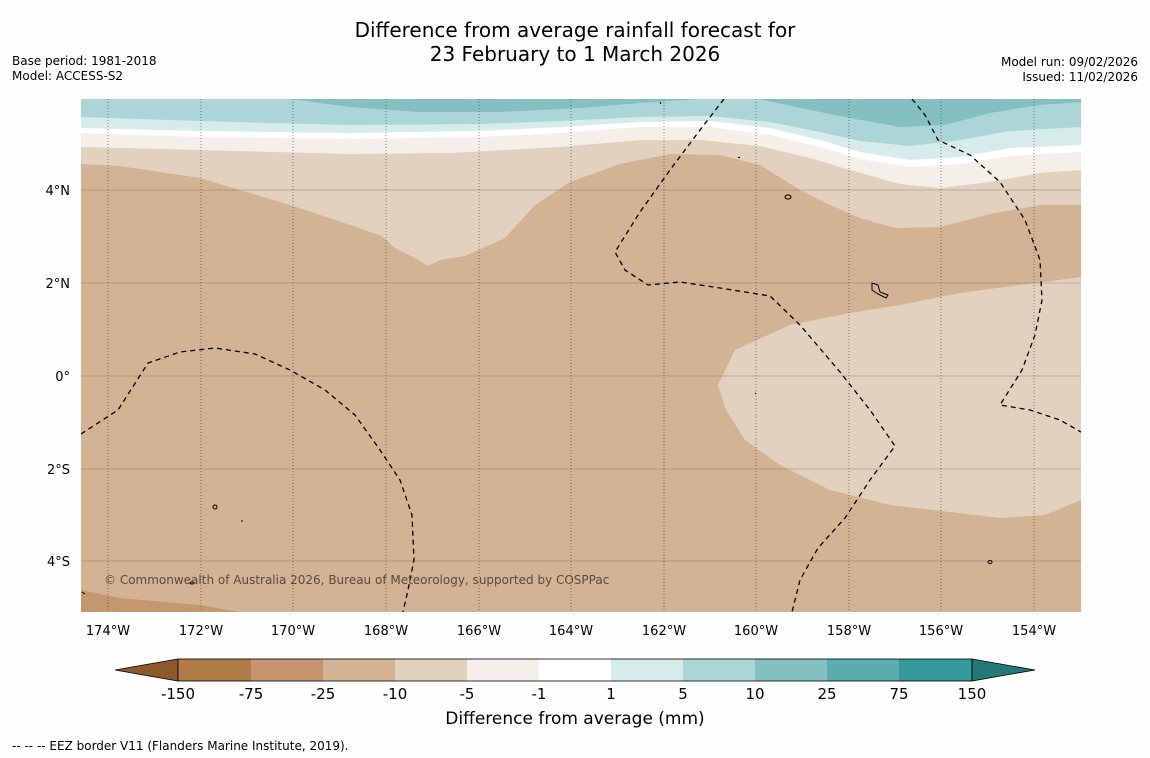 Image resolution: width=1150 pixels, height=758 pixels. Describe the element at coordinates (84, 61) in the screenshot. I see `base-period: Base period: 1981-2018` at that location.